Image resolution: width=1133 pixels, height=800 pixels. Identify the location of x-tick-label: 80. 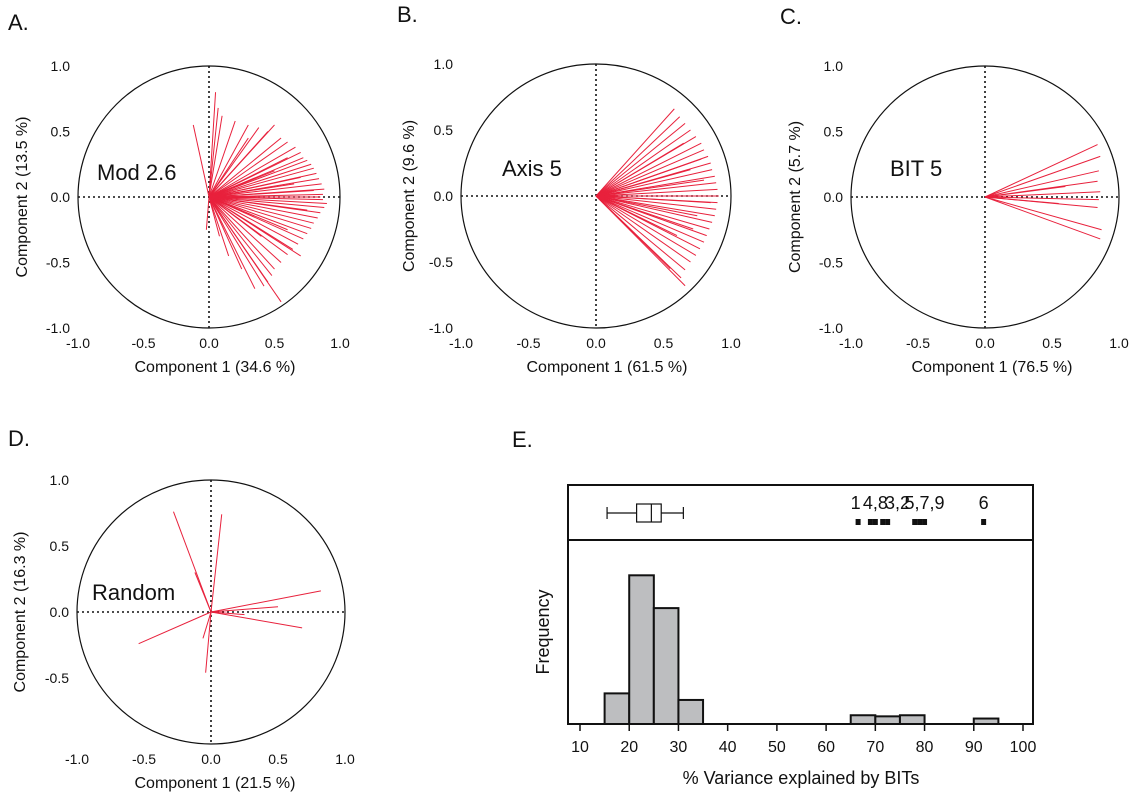
(925, 747).